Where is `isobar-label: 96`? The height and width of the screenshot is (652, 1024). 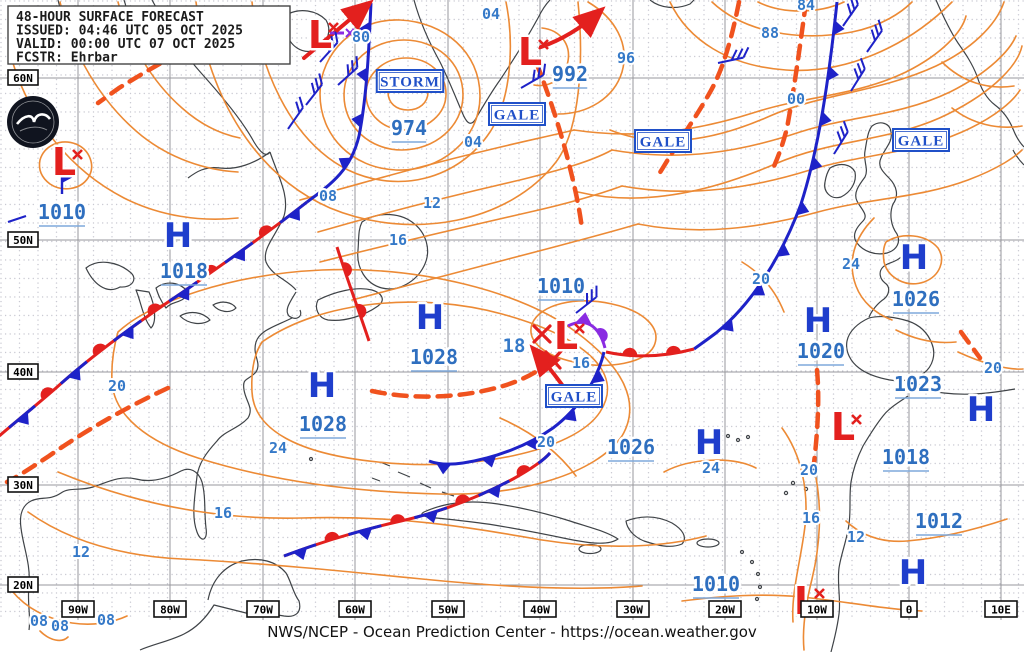 isobar-label: 96 is located at coordinates (626, 58).